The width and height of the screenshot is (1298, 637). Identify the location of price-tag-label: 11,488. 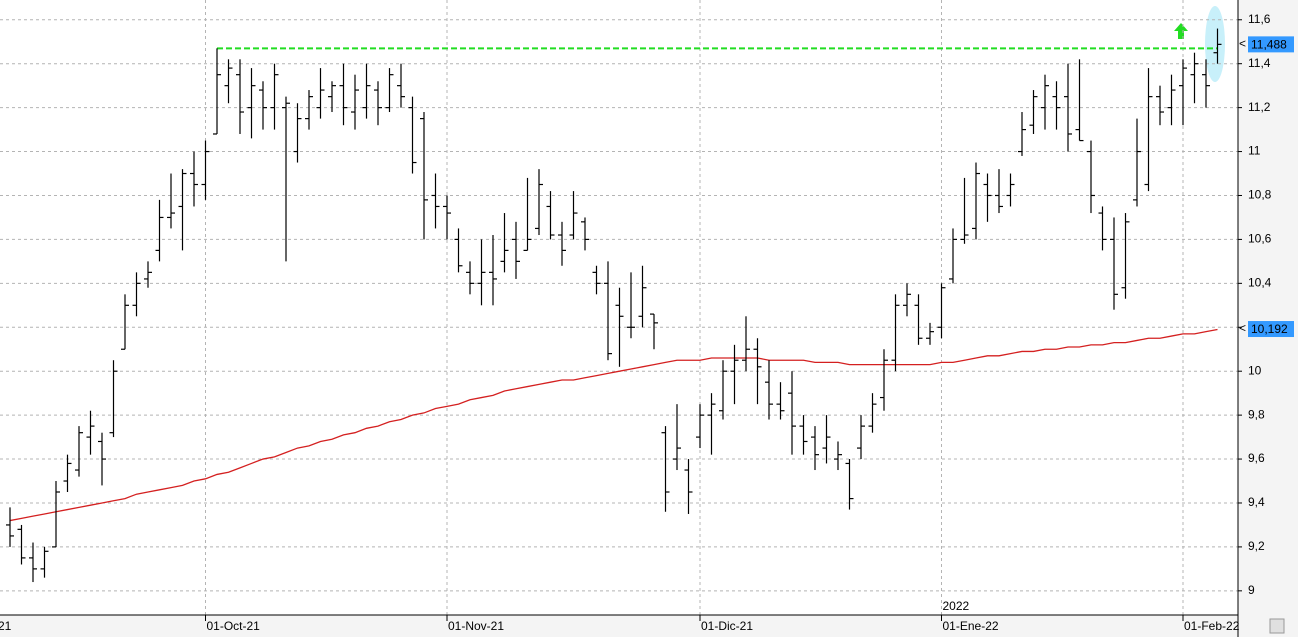
(1269, 45).